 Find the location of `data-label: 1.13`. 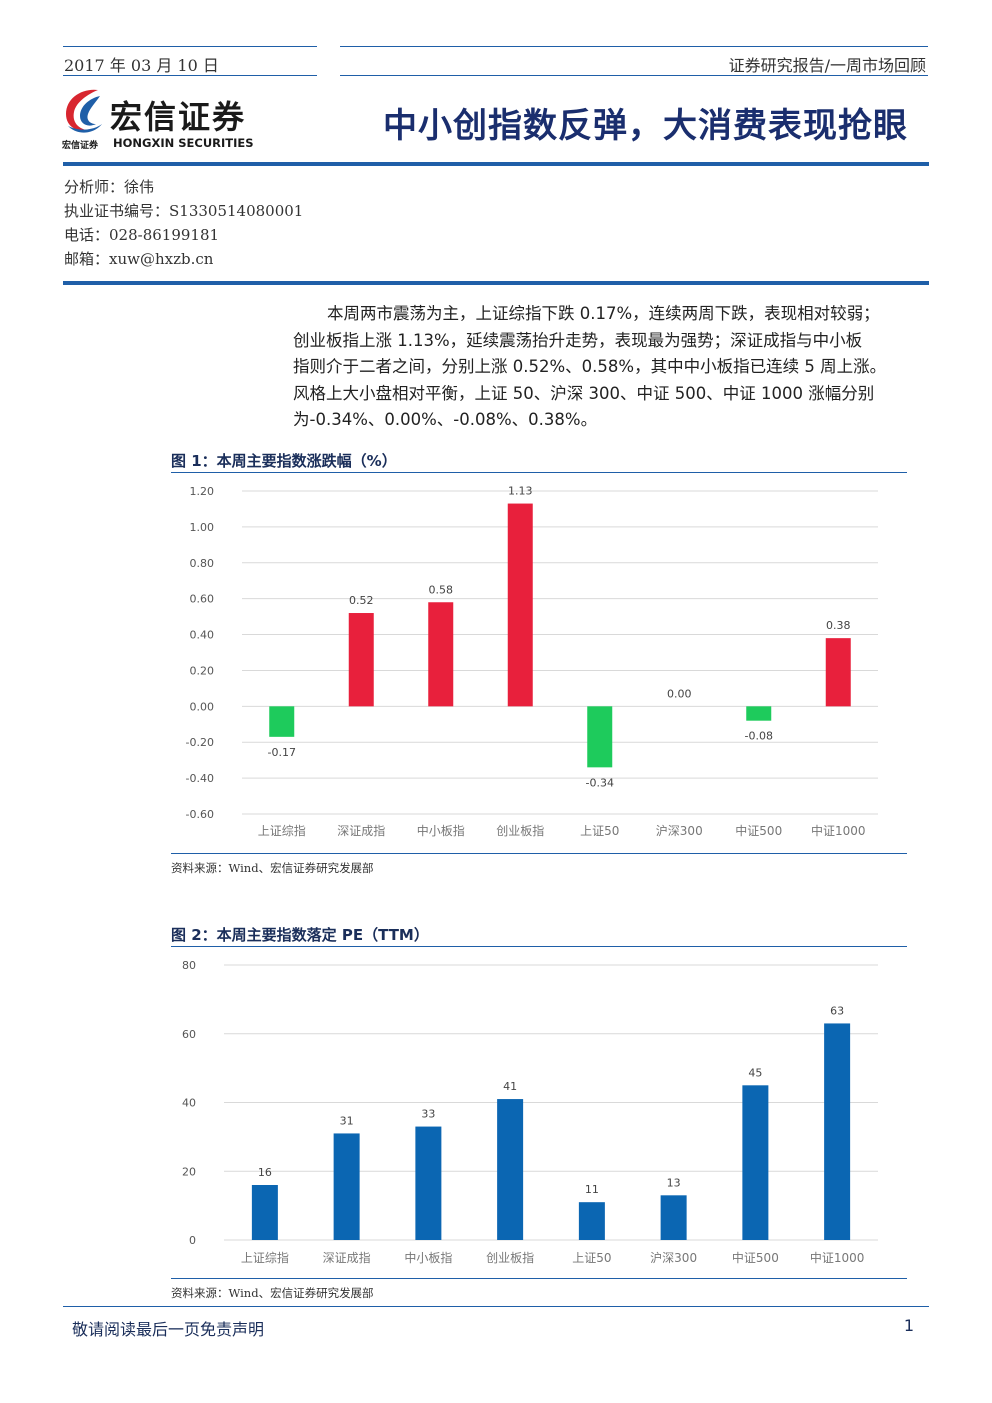

data-label: 1.13 is located at coordinates (520, 491).